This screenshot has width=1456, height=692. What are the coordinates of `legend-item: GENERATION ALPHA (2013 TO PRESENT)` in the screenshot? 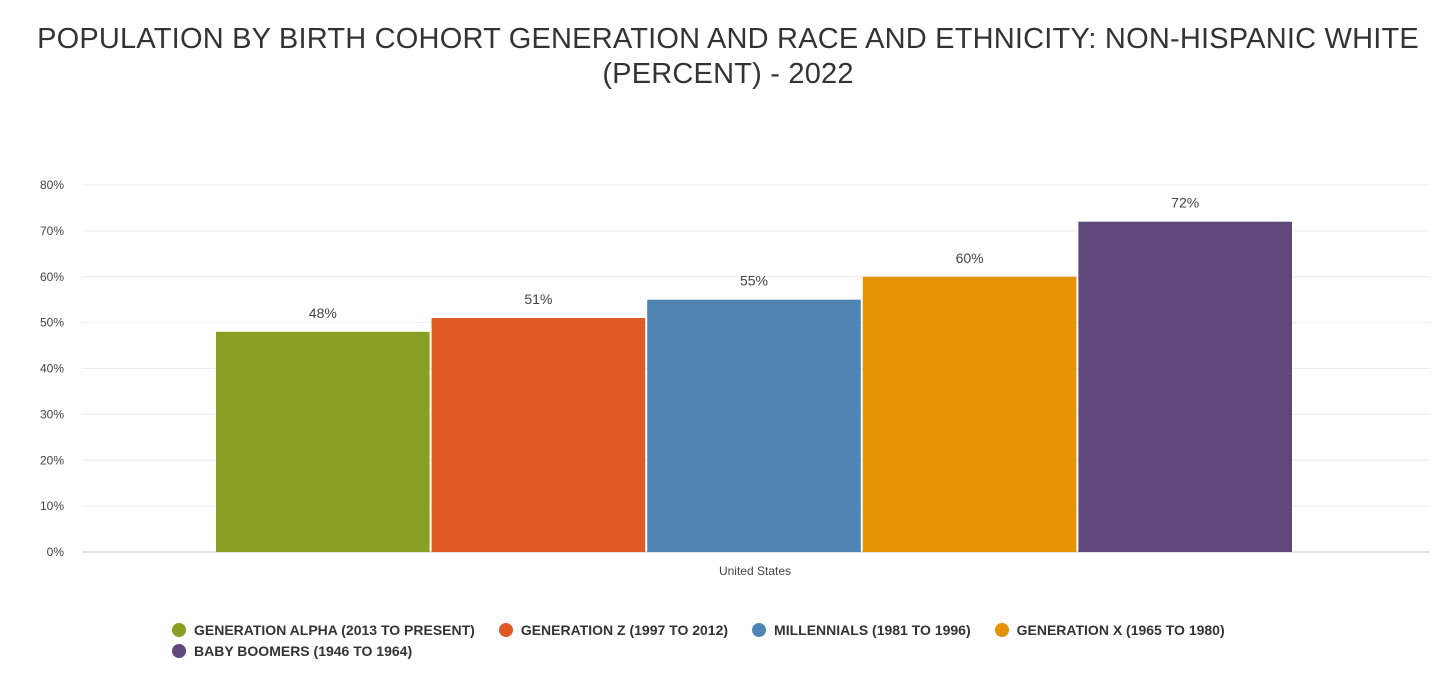 It's located at (323, 629).